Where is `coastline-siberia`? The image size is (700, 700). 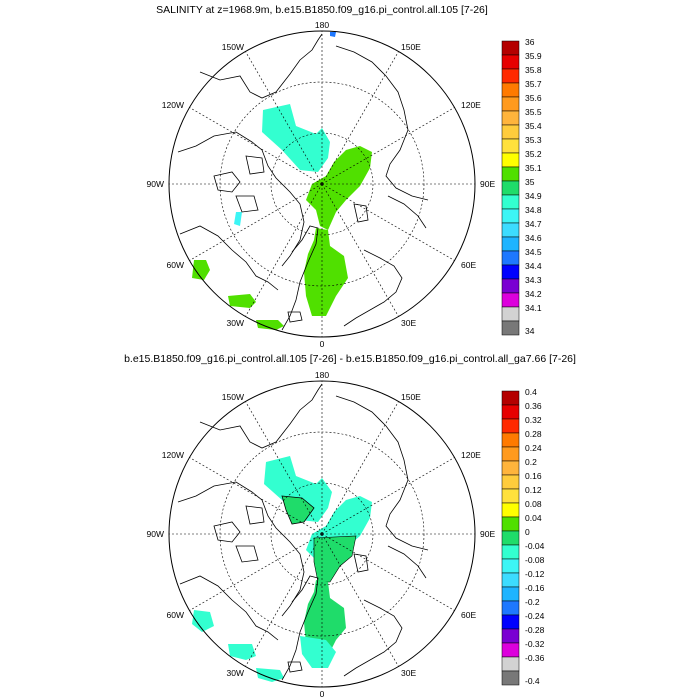 coastline-siberia is located at coordinates (382, 123).